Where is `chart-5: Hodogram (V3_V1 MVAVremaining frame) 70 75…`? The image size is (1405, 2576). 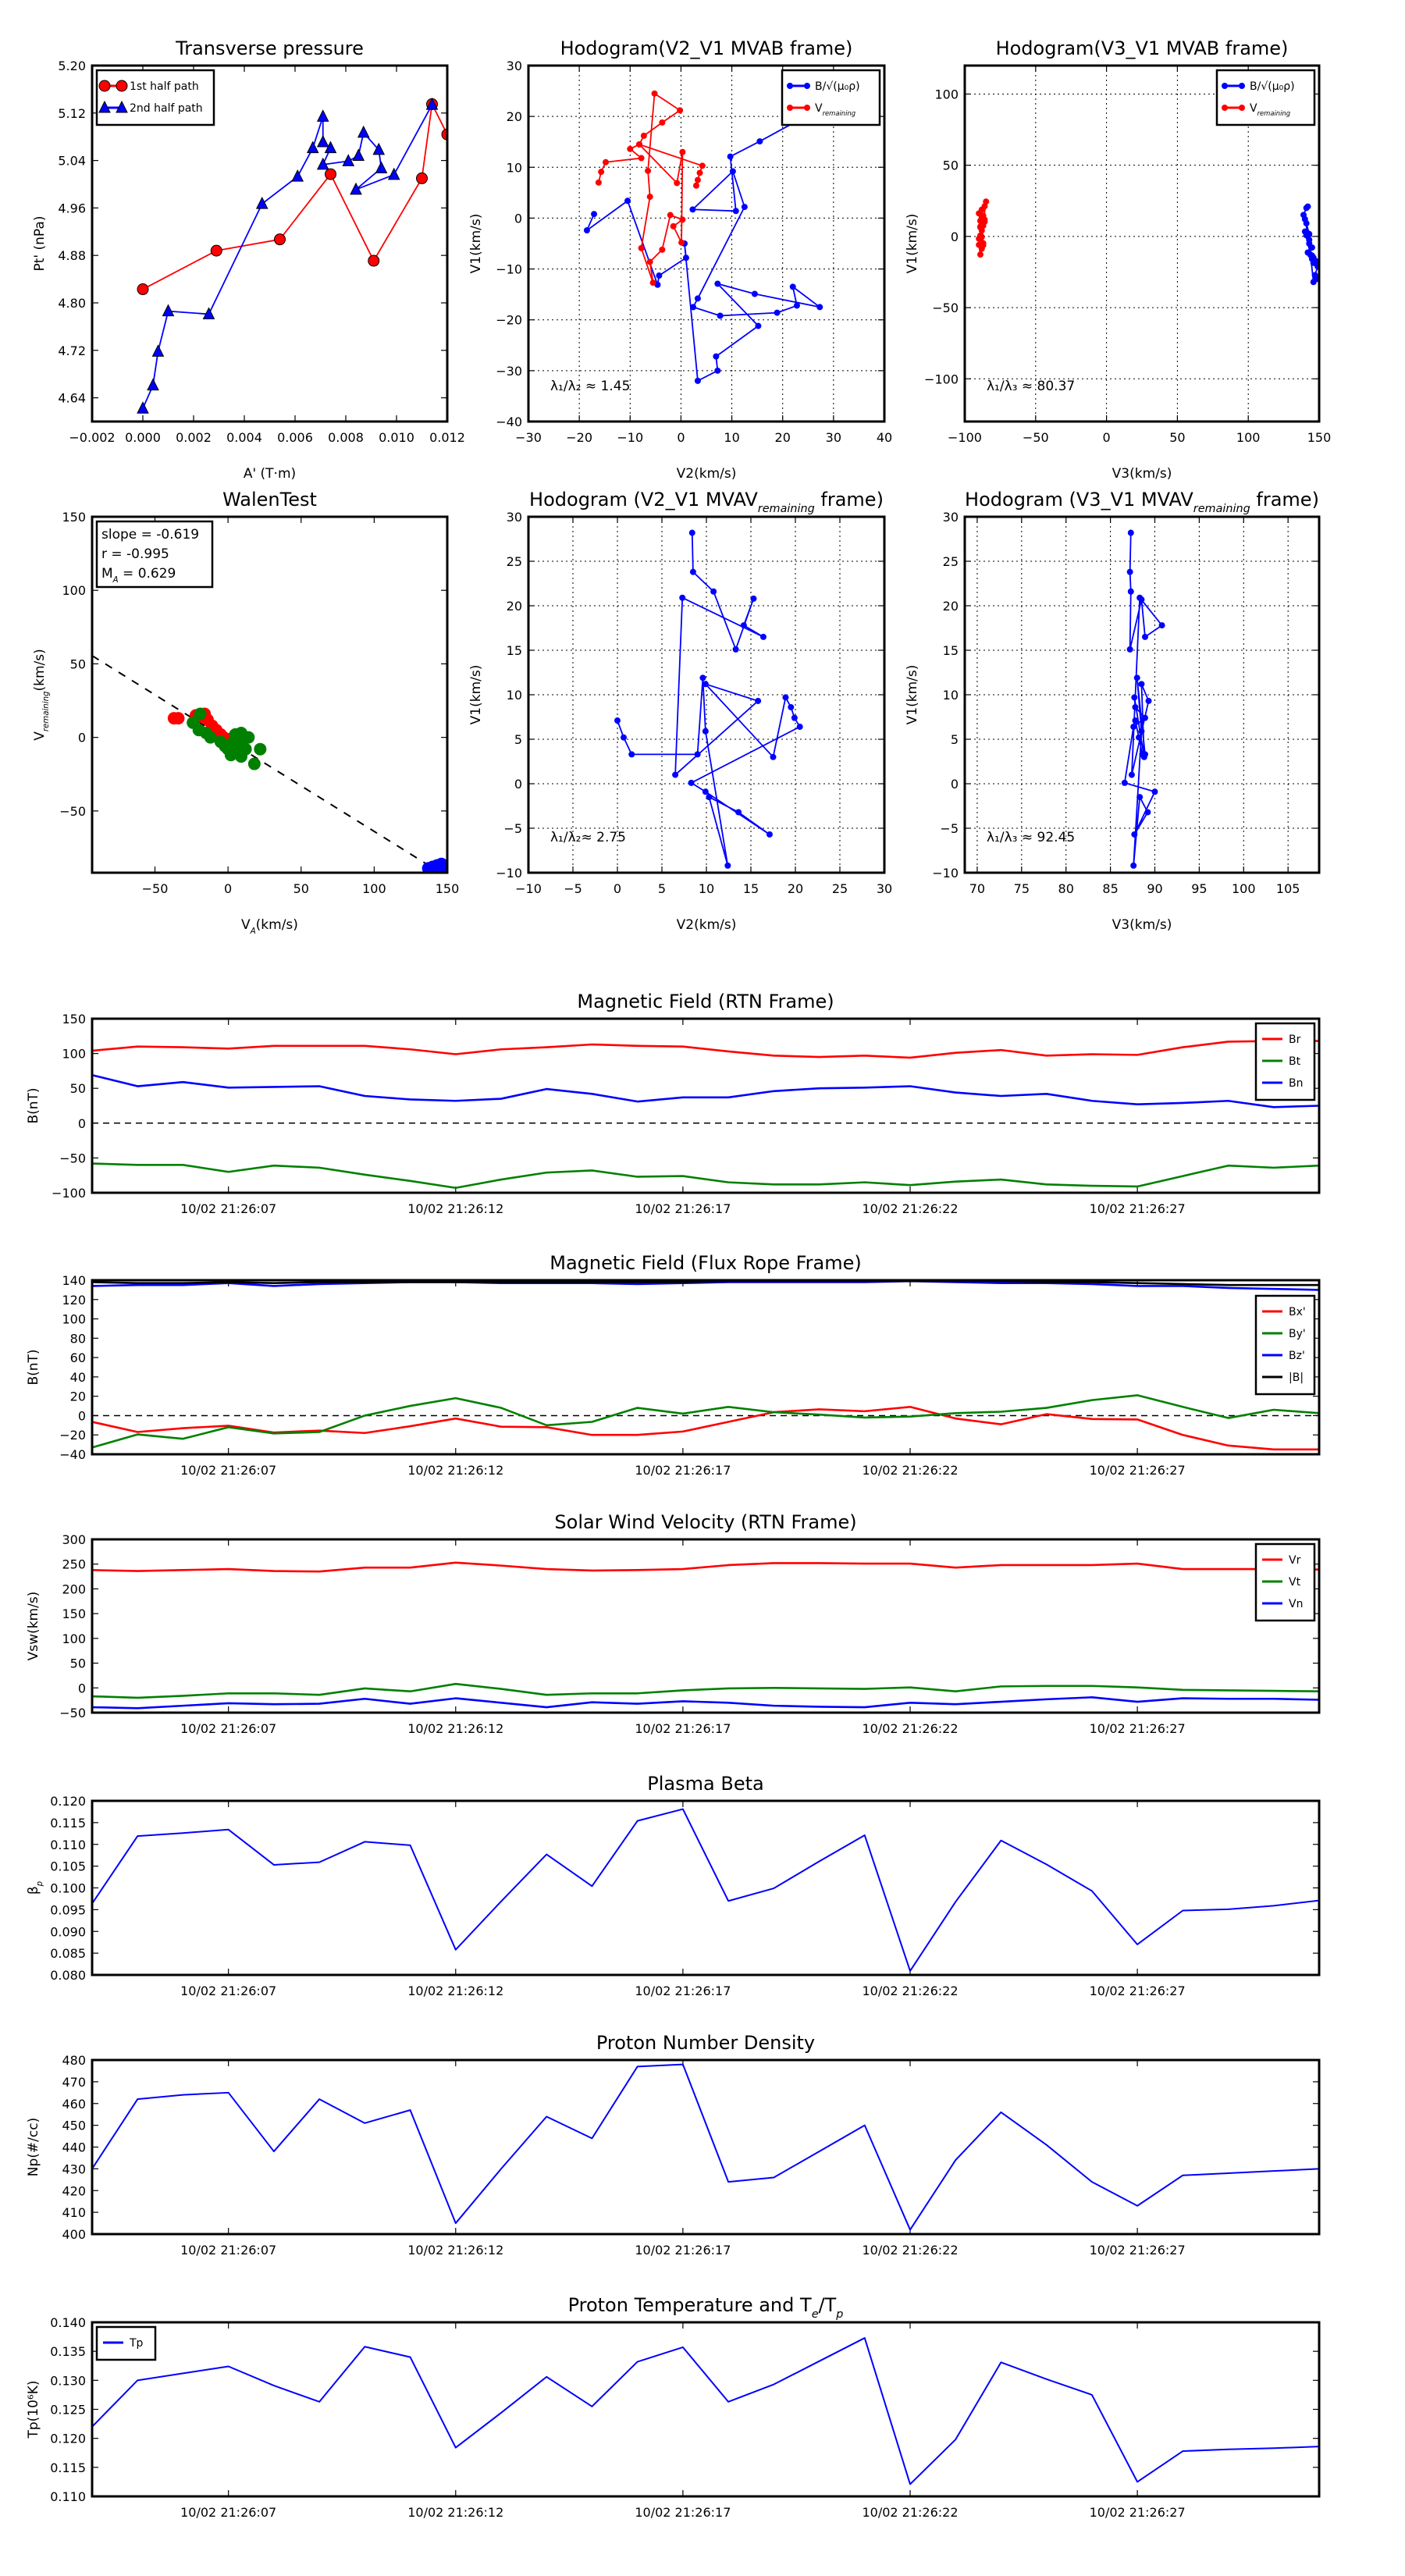 chart-5: Hodogram (V3_V1 MVAVremaining frame) 70 75… is located at coordinates (1113, 711).